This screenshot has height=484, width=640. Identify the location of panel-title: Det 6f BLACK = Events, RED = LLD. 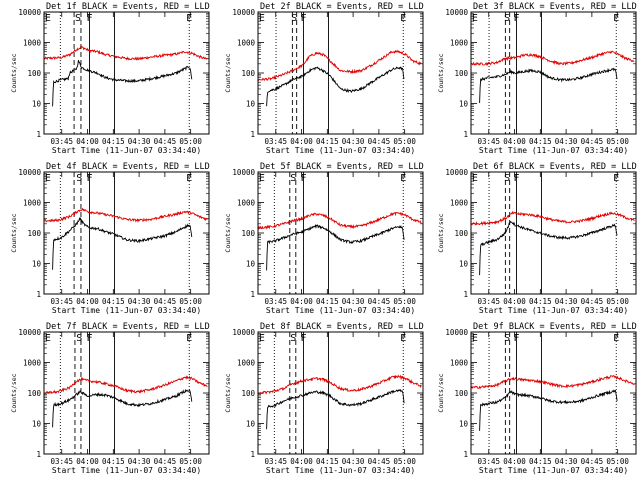
(555, 167).